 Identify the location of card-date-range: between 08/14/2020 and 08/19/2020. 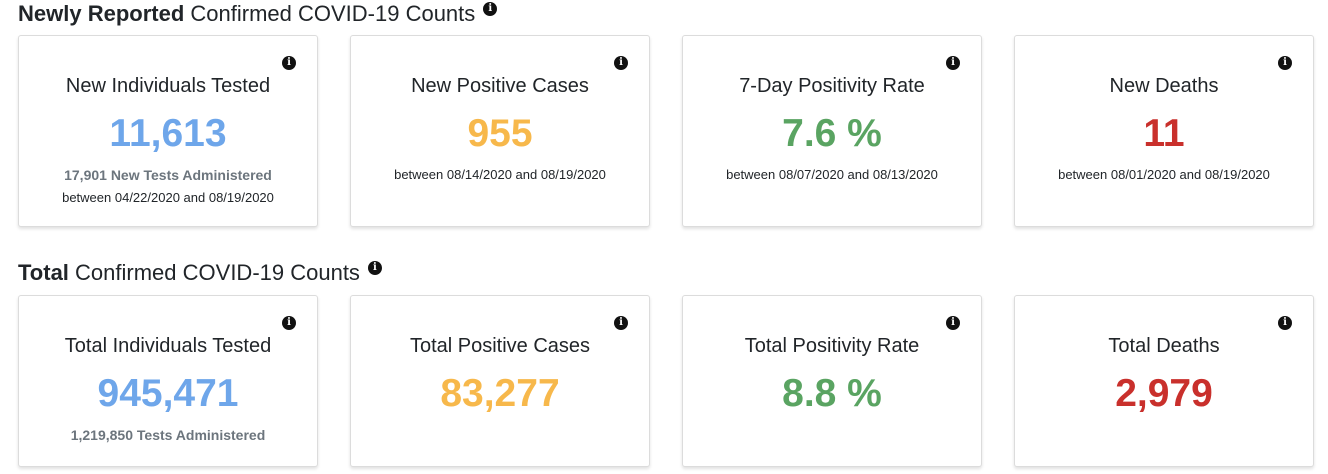
(500, 174).